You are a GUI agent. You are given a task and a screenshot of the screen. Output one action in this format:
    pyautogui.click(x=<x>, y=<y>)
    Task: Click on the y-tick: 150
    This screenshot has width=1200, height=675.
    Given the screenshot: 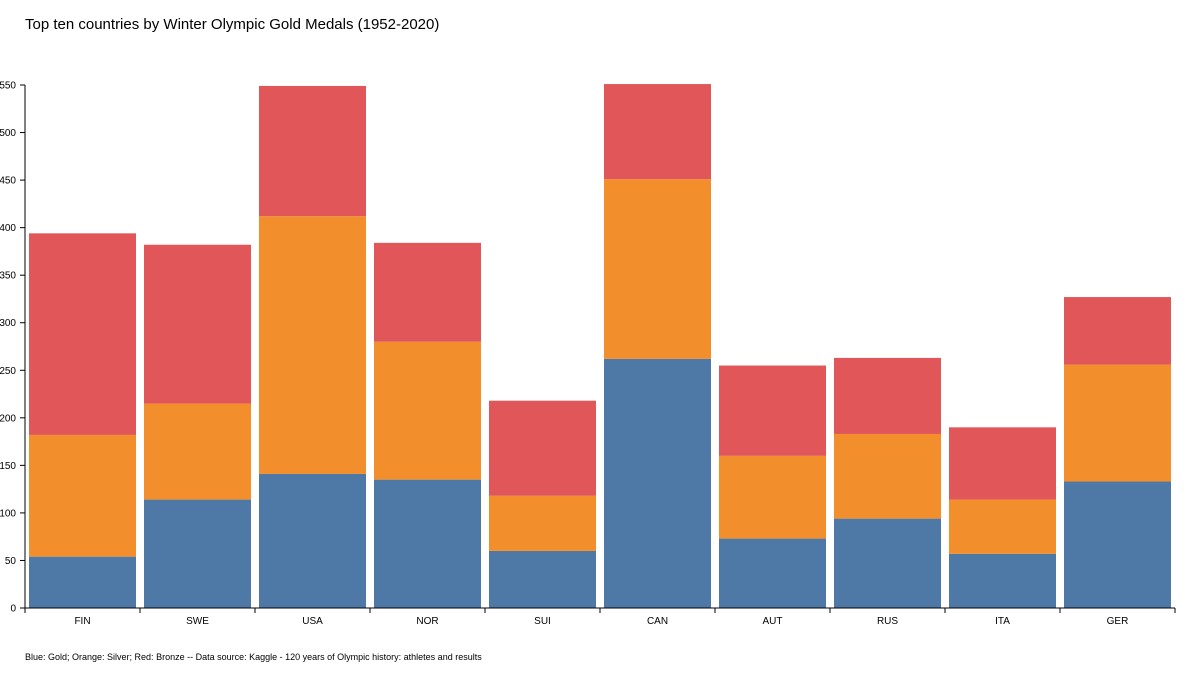 What is the action you would take?
    pyautogui.click(x=12, y=466)
    